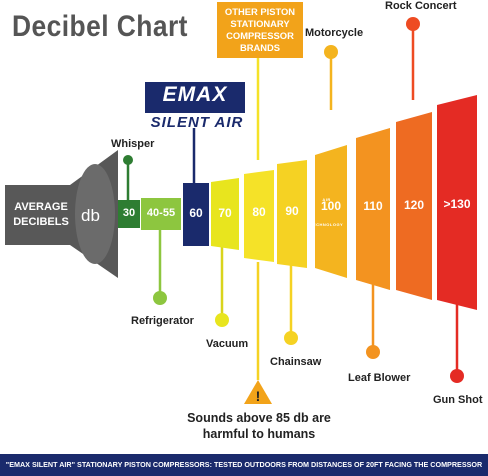  What do you see at coordinates (195, 94) in the screenshot?
I see `emax-brand: EMAX` at bounding box center [195, 94].